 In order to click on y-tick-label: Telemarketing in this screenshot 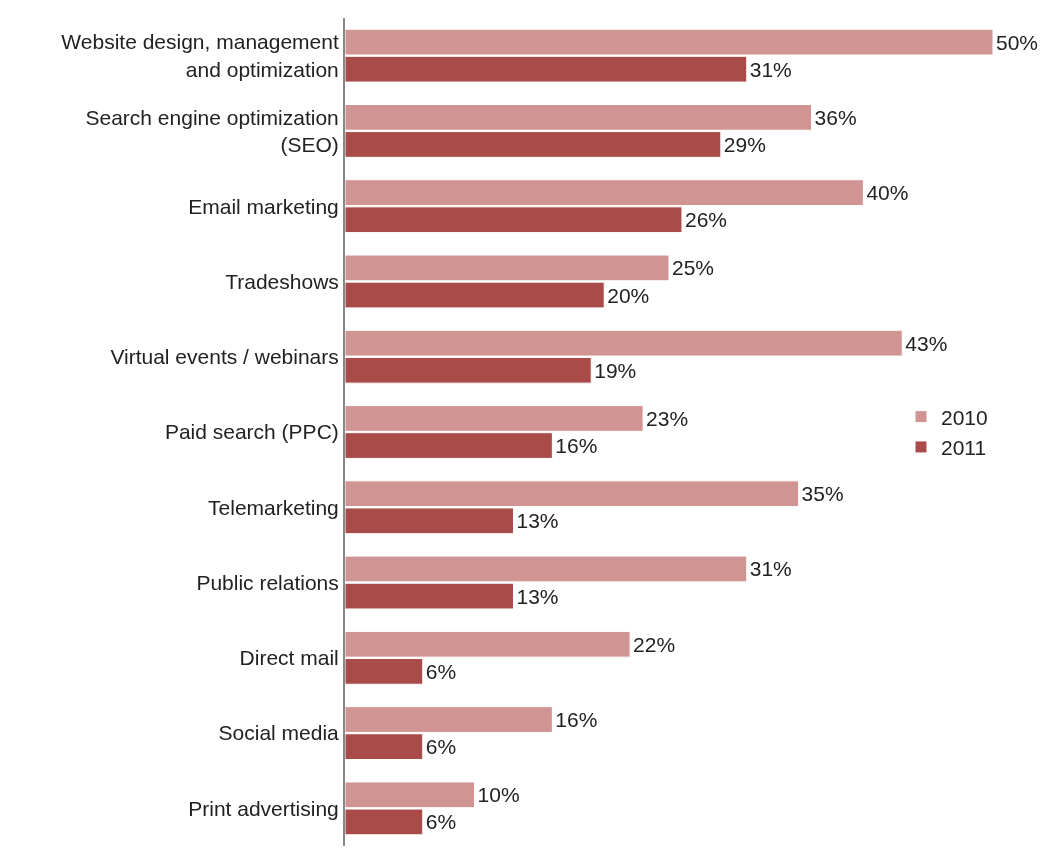, I will do `click(273, 507)`.